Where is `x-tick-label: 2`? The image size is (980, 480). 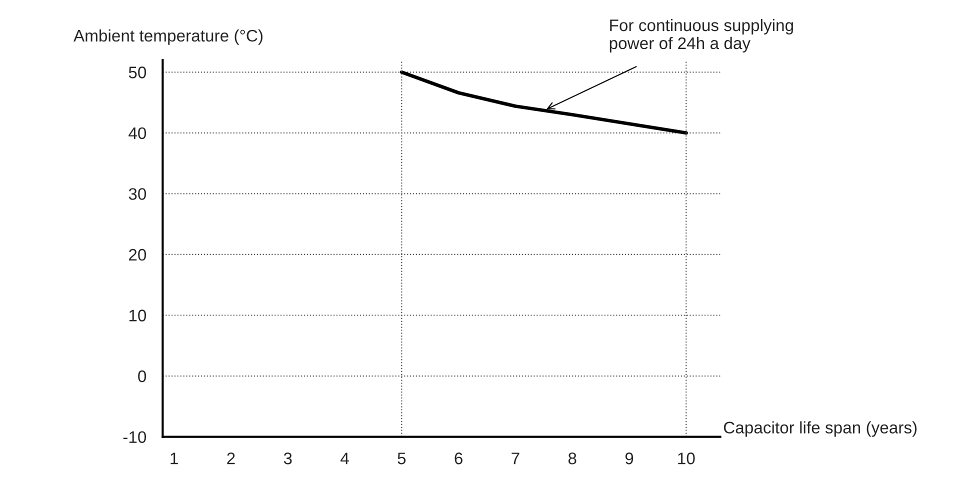
x-tick-label: 2 is located at coordinates (231, 458).